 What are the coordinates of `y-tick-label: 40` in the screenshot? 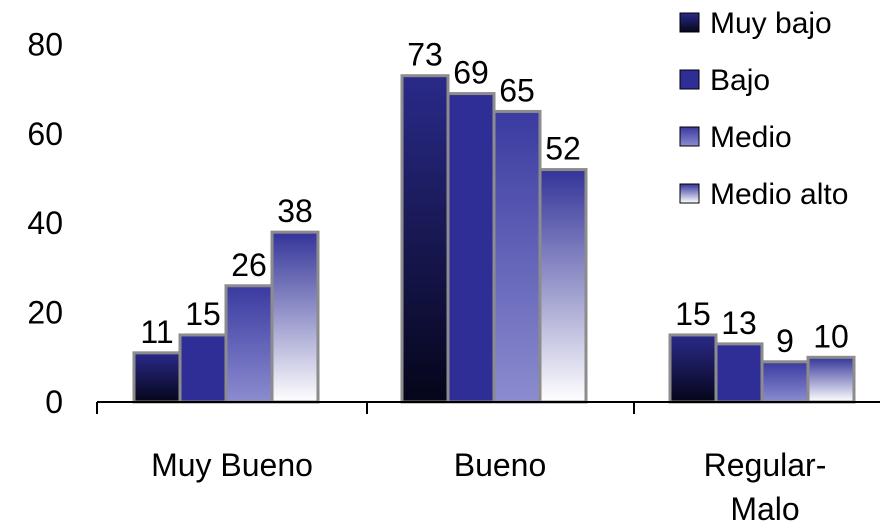 It's located at (45, 223).